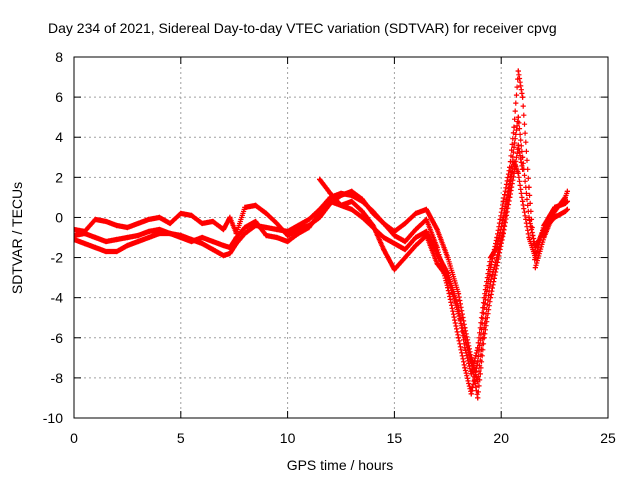 This screenshot has width=640, height=480. Describe the element at coordinates (59, 97) in the screenshot. I see `y-tick-label: 6` at that location.